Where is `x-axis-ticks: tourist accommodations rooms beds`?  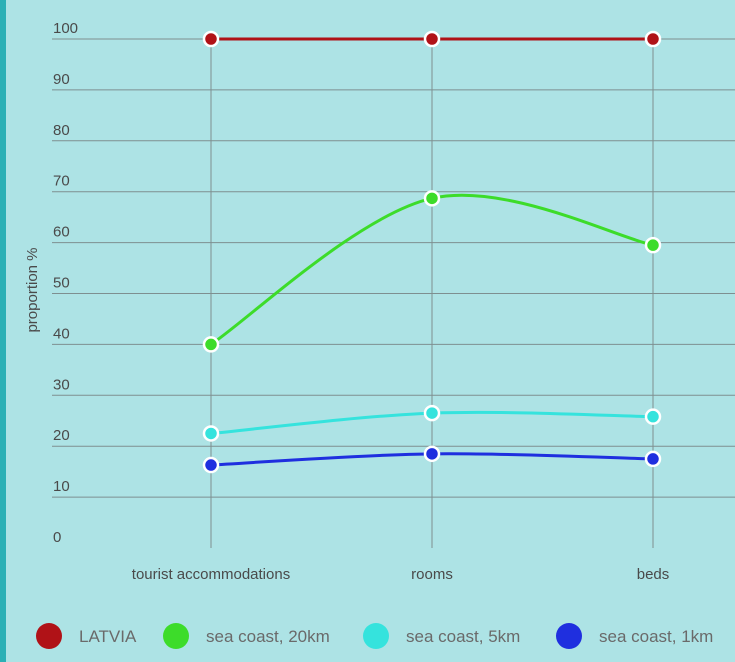
x-axis-ticks: tourist accommodations rooms beds is located at coordinates (400, 574).